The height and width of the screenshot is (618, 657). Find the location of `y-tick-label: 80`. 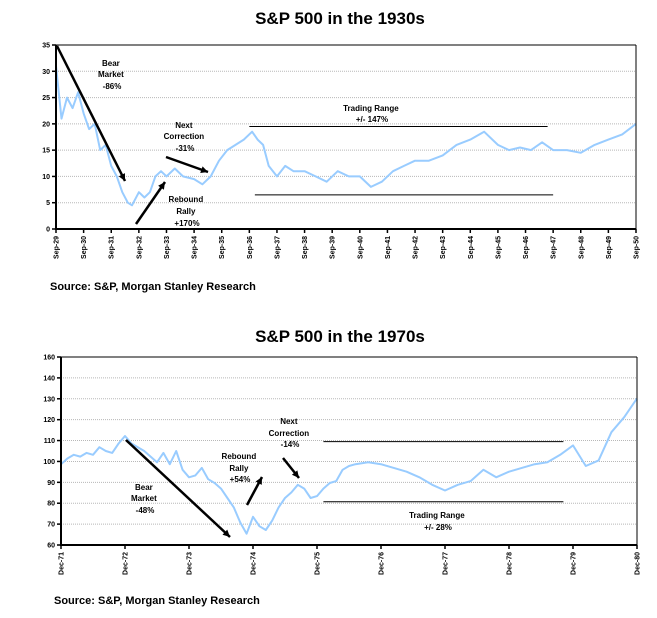

y-tick-label: 80 is located at coordinates (51, 504).